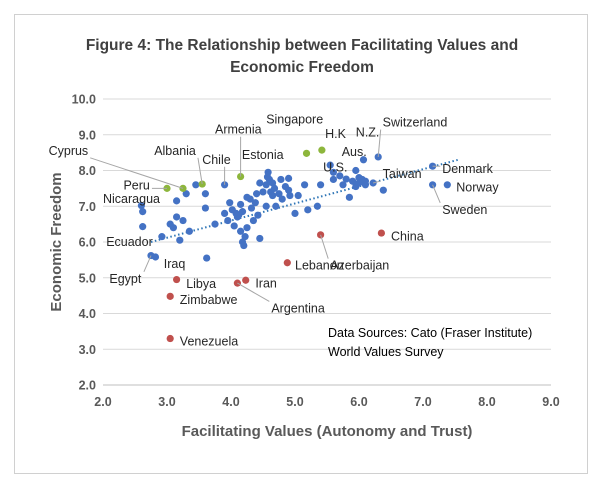 This screenshot has width=602, height=489. What do you see at coordinates (84, 100) in the screenshot?
I see `y-tick-label: 10.0` at bounding box center [84, 100].